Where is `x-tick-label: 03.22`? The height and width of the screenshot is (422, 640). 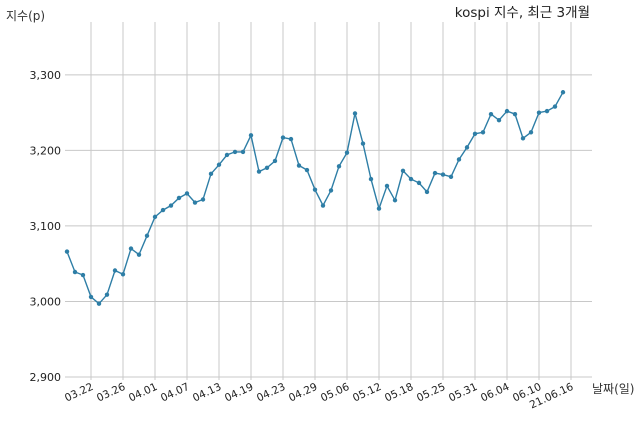 x-tick-label: 03.22 is located at coordinates (79, 393).